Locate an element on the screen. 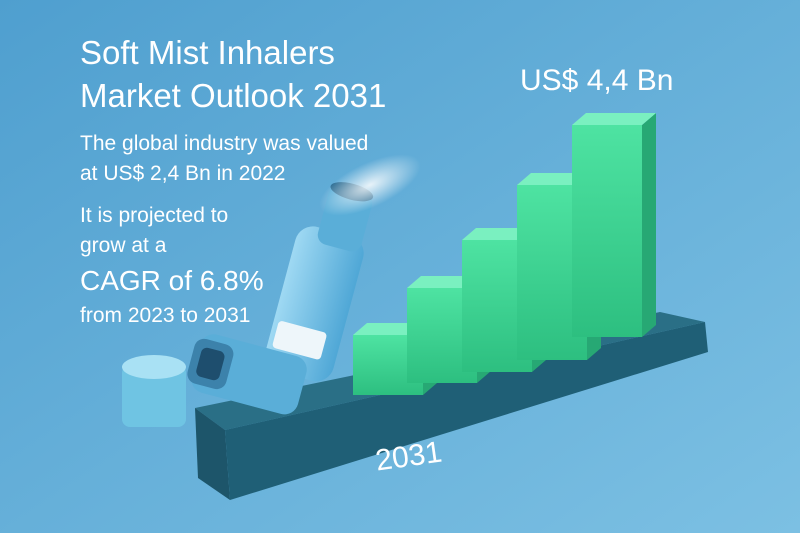 Image resolution: width=800 pixels, height=533 pixels. projection-line: from 2023 to 2031 is located at coordinates (165, 315).